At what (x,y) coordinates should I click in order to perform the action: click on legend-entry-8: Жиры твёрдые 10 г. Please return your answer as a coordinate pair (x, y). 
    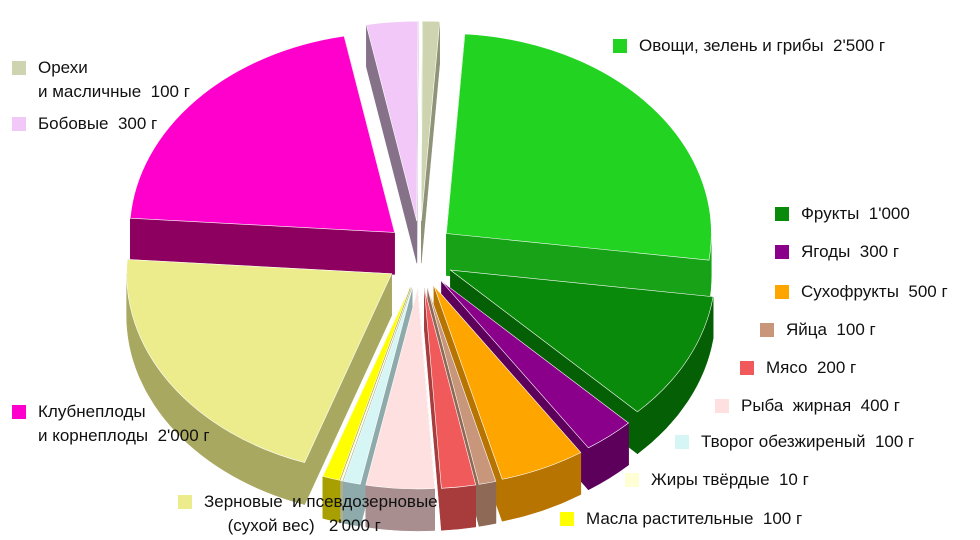
    Looking at the image, I should click on (717, 480).